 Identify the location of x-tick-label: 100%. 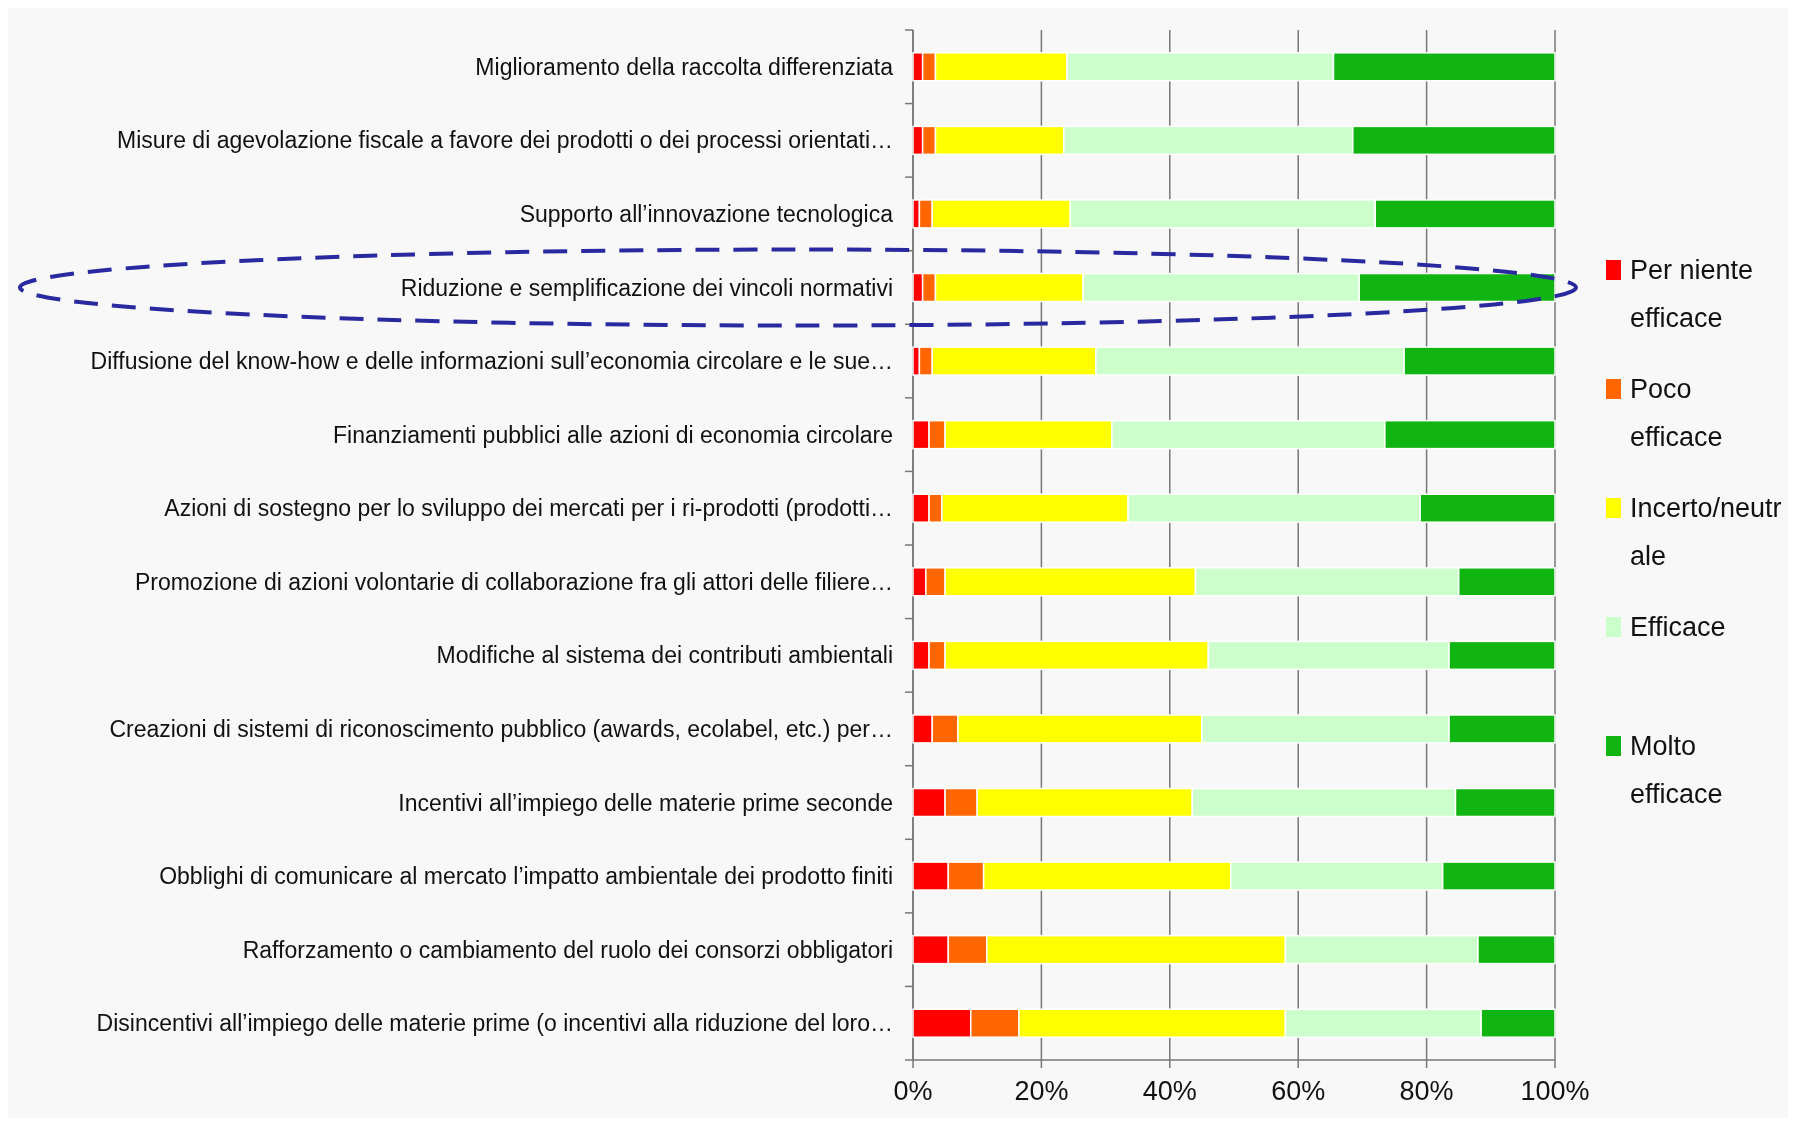
(1555, 1091).